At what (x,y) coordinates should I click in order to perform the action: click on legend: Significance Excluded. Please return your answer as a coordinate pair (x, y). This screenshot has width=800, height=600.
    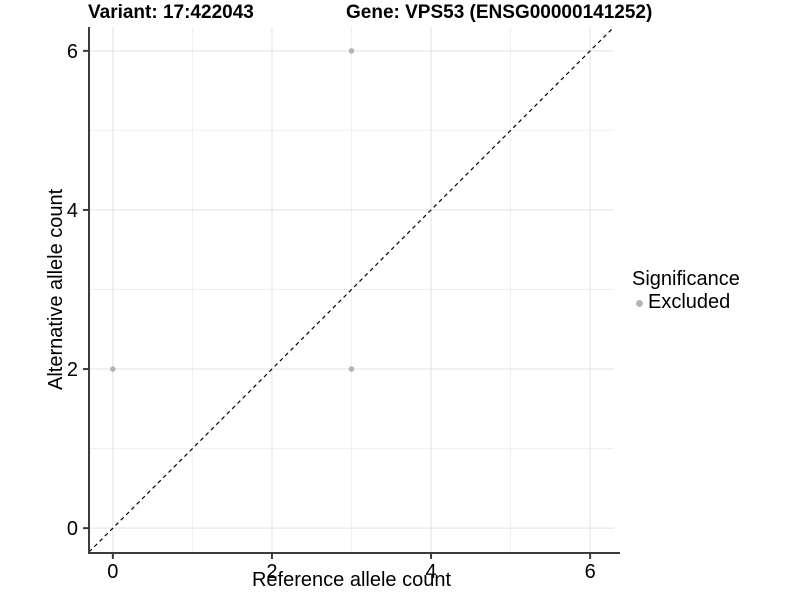
    Looking at the image, I should click on (686, 291).